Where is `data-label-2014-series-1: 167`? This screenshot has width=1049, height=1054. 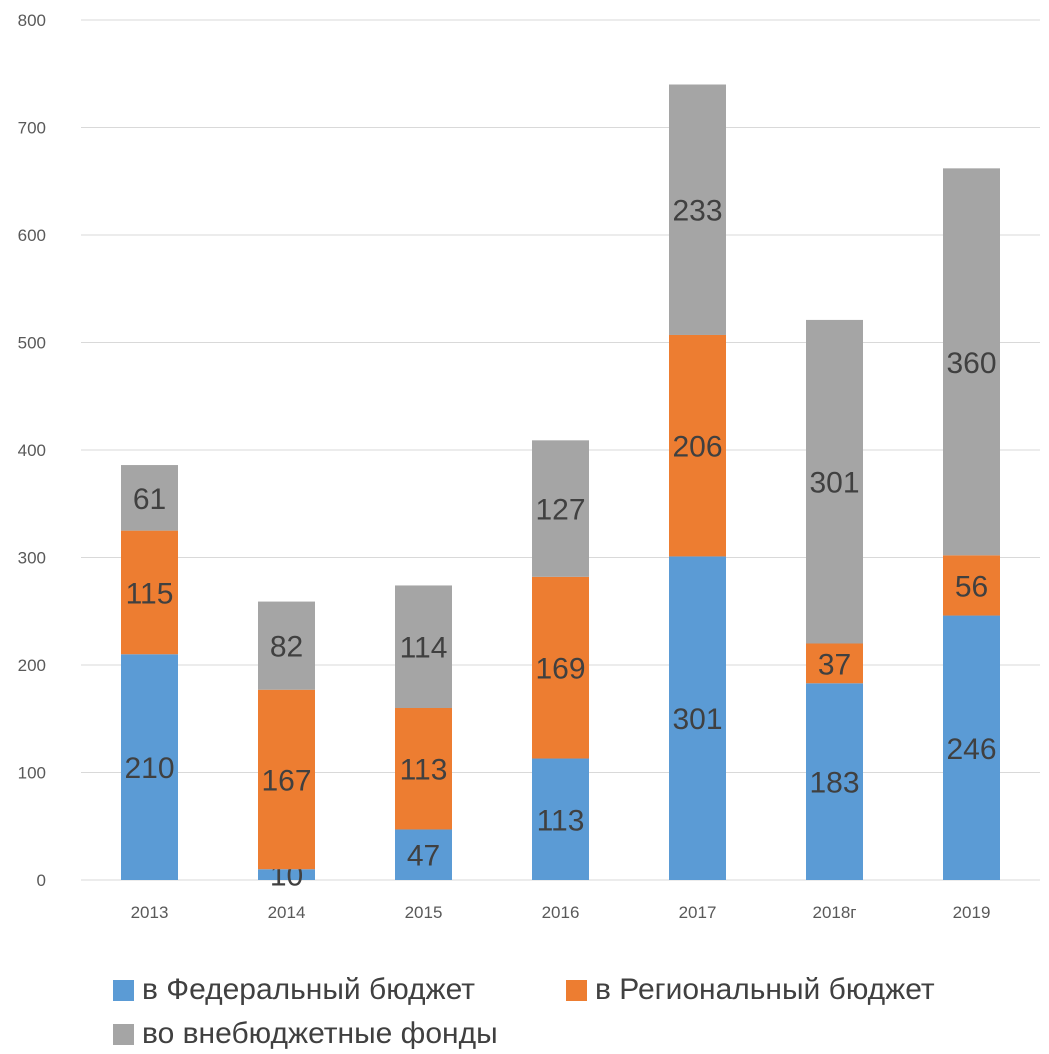 data-label-2014-series-1: 167 is located at coordinates (286, 780).